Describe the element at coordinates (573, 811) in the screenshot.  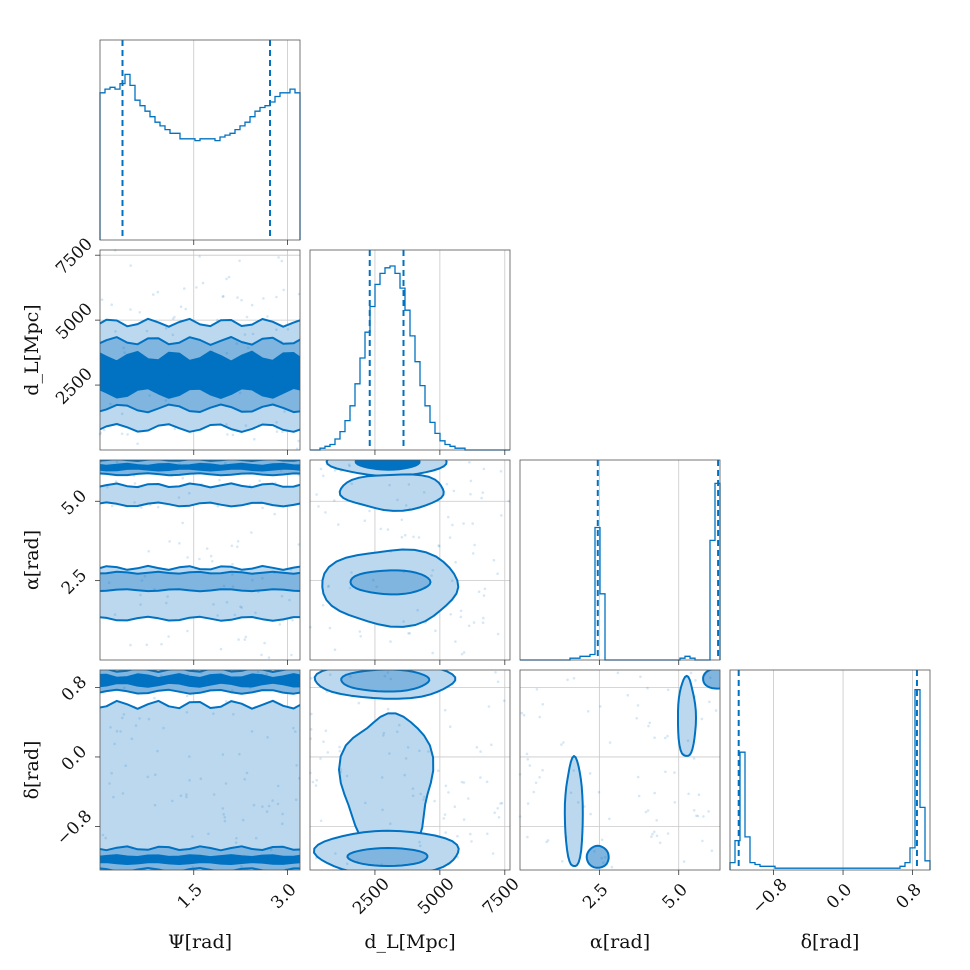
I see `contour-lower-arm` at that location.